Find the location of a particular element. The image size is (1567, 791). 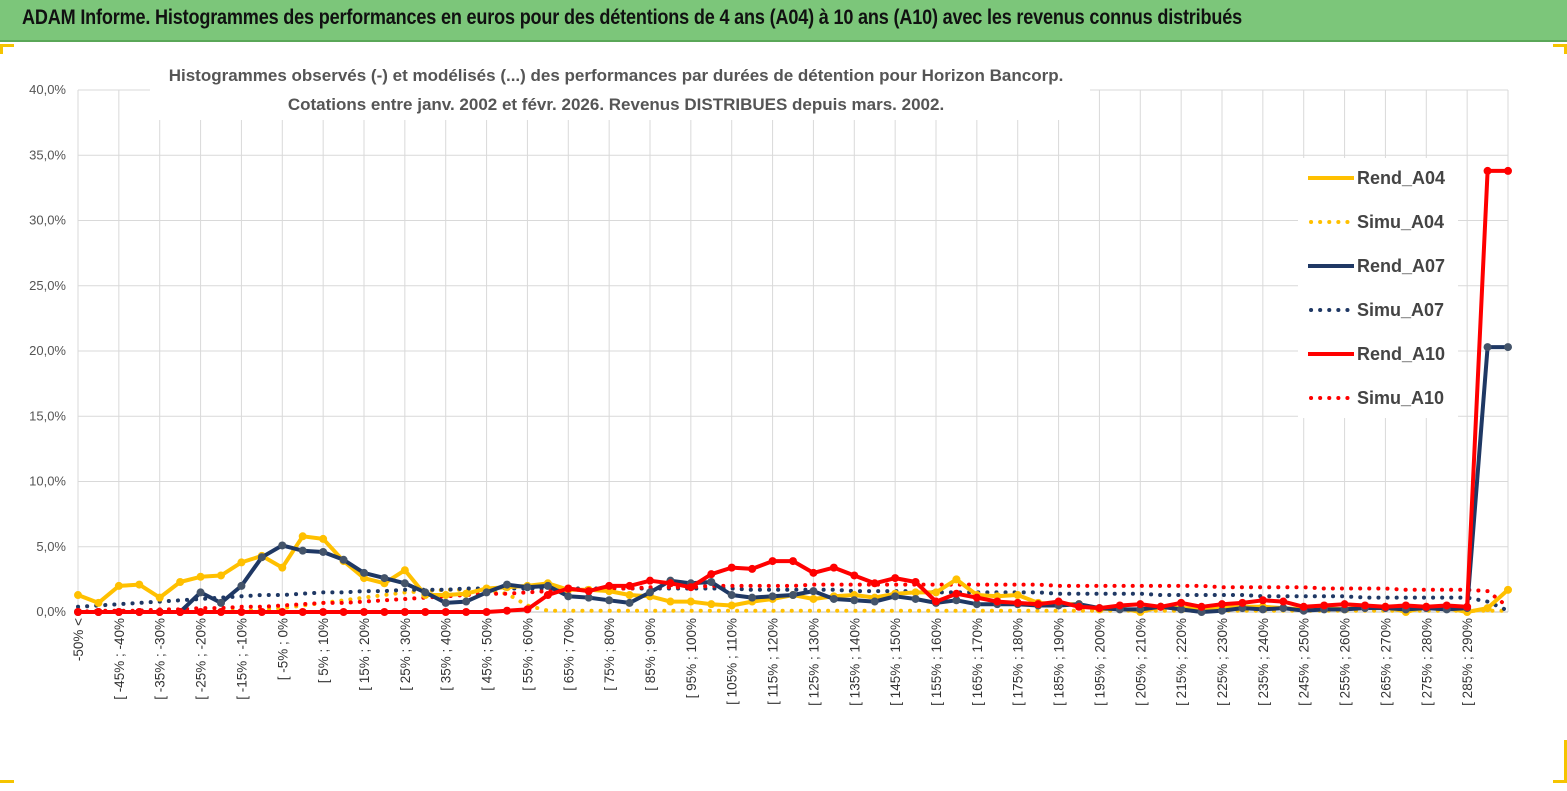

corner-accent-bottom-right is located at coordinates (1560, 781).